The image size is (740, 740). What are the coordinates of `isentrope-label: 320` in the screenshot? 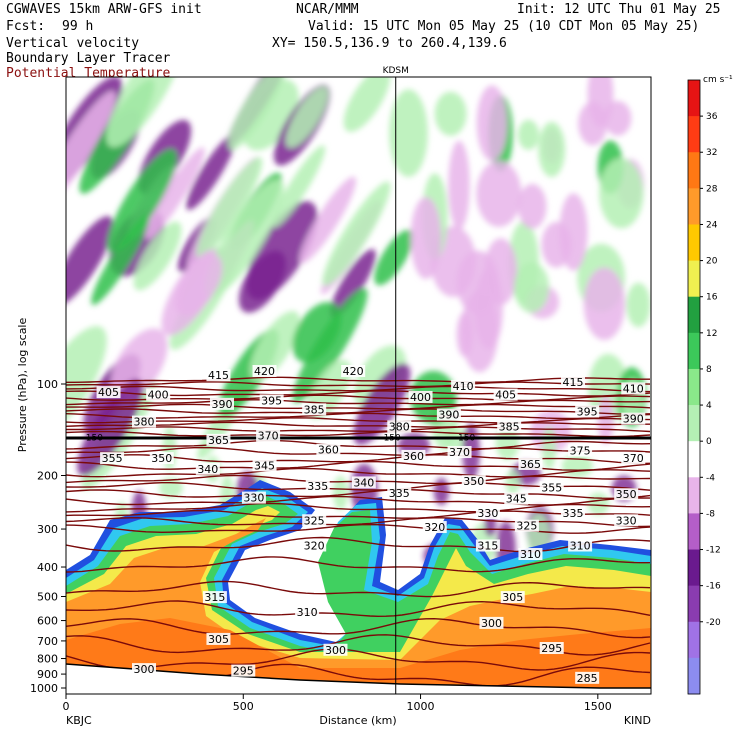 It's located at (314, 545).